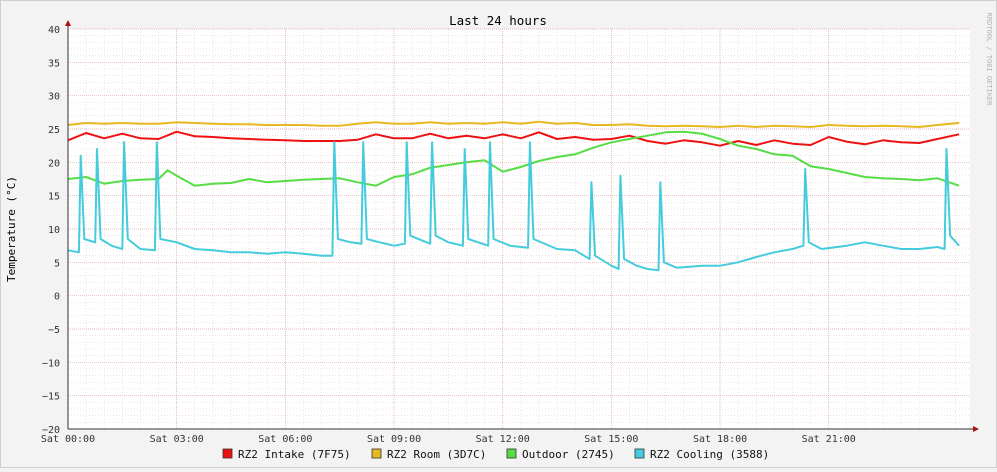  What do you see at coordinates (294, 454) in the screenshot?
I see `legend-label-1: RZ2 Intake (7F75)` at bounding box center [294, 454].